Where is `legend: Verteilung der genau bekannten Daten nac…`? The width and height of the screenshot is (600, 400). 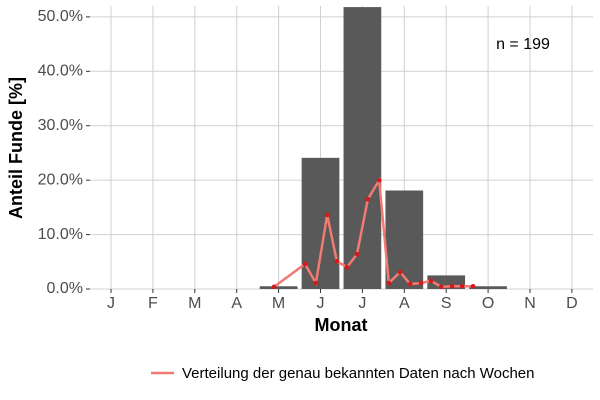 legend: Verteilung der genau bekannten Daten nac… is located at coordinates (343, 373).